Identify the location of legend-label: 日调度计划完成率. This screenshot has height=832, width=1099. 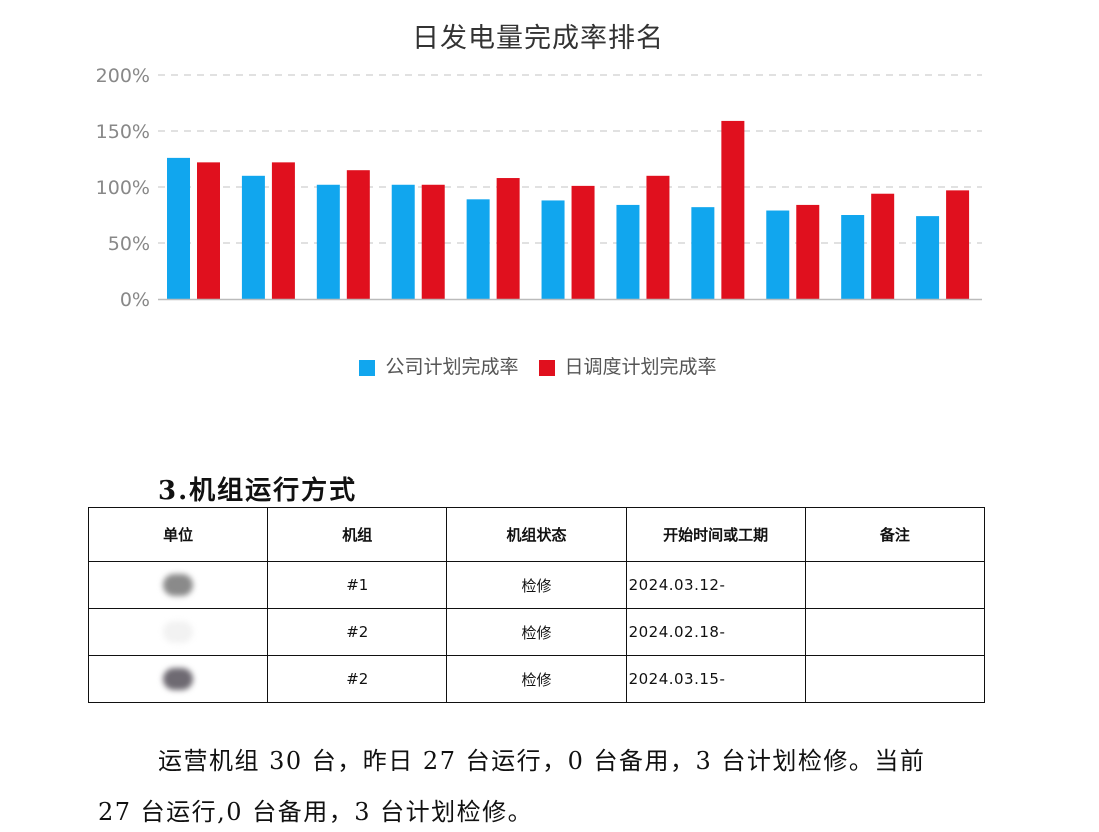
(640, 367).